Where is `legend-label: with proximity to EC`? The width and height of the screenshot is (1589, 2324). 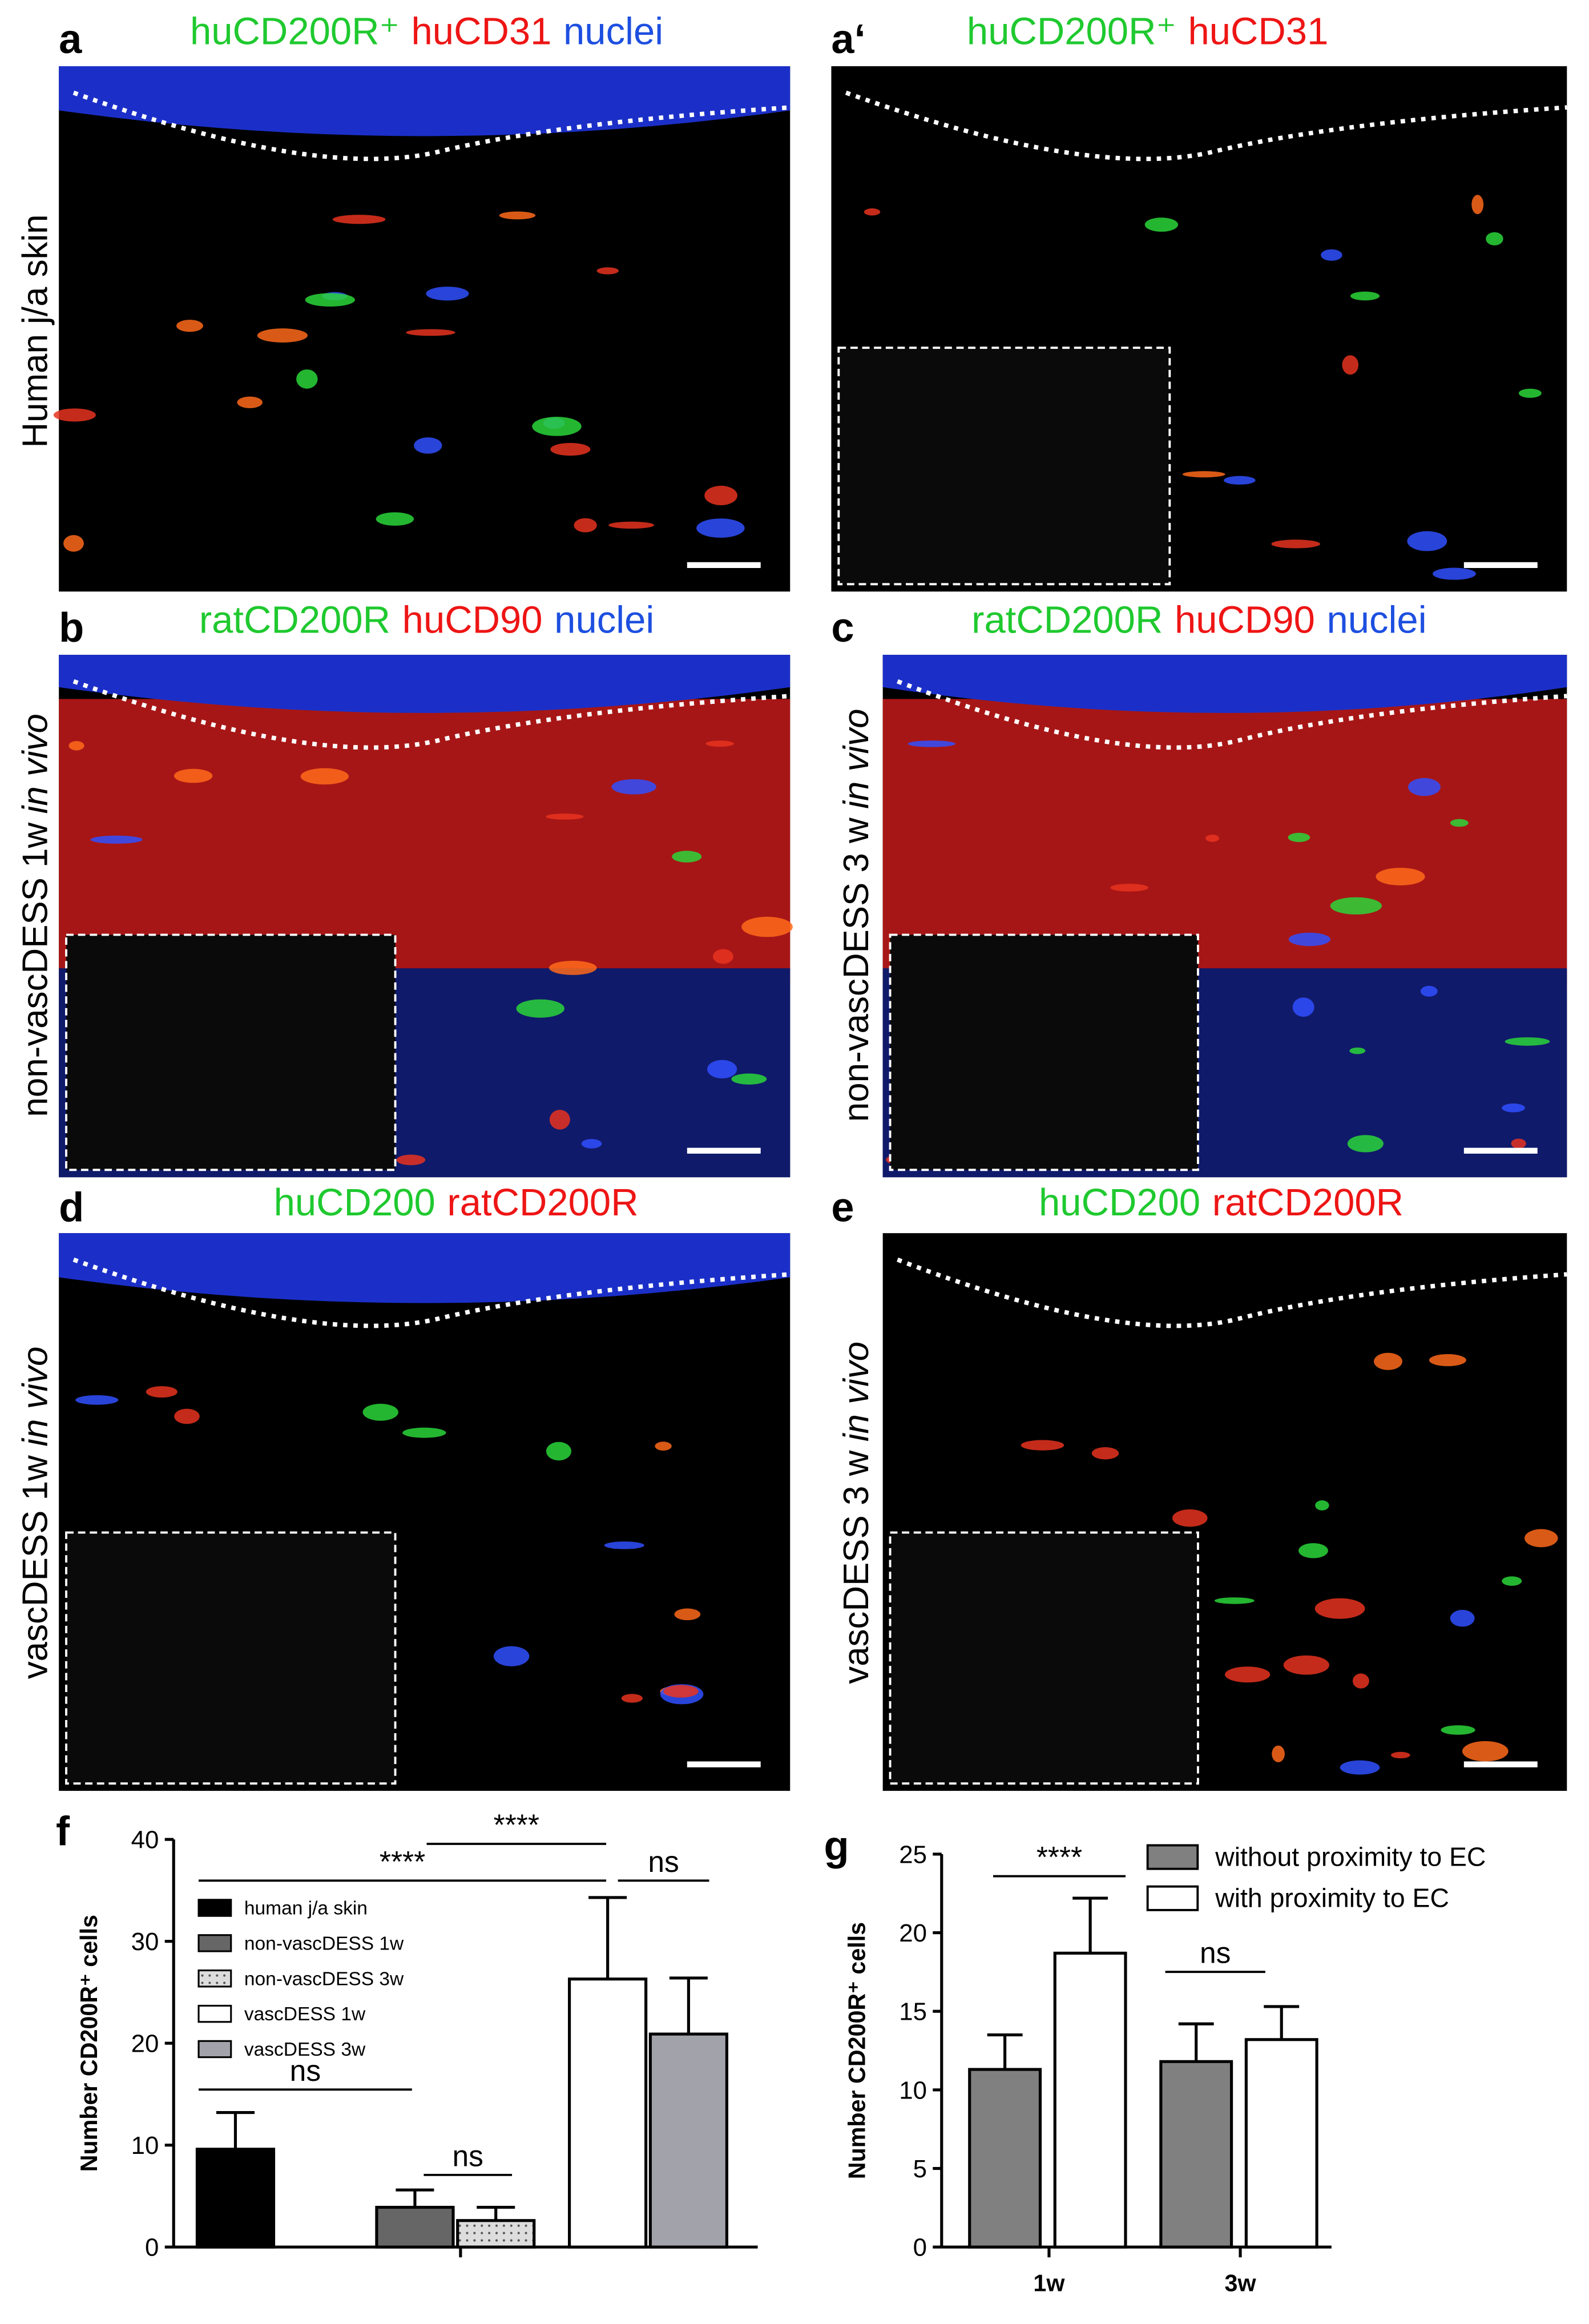 legend-label: with proximity to EC is located at coordinates (1332, 1898).